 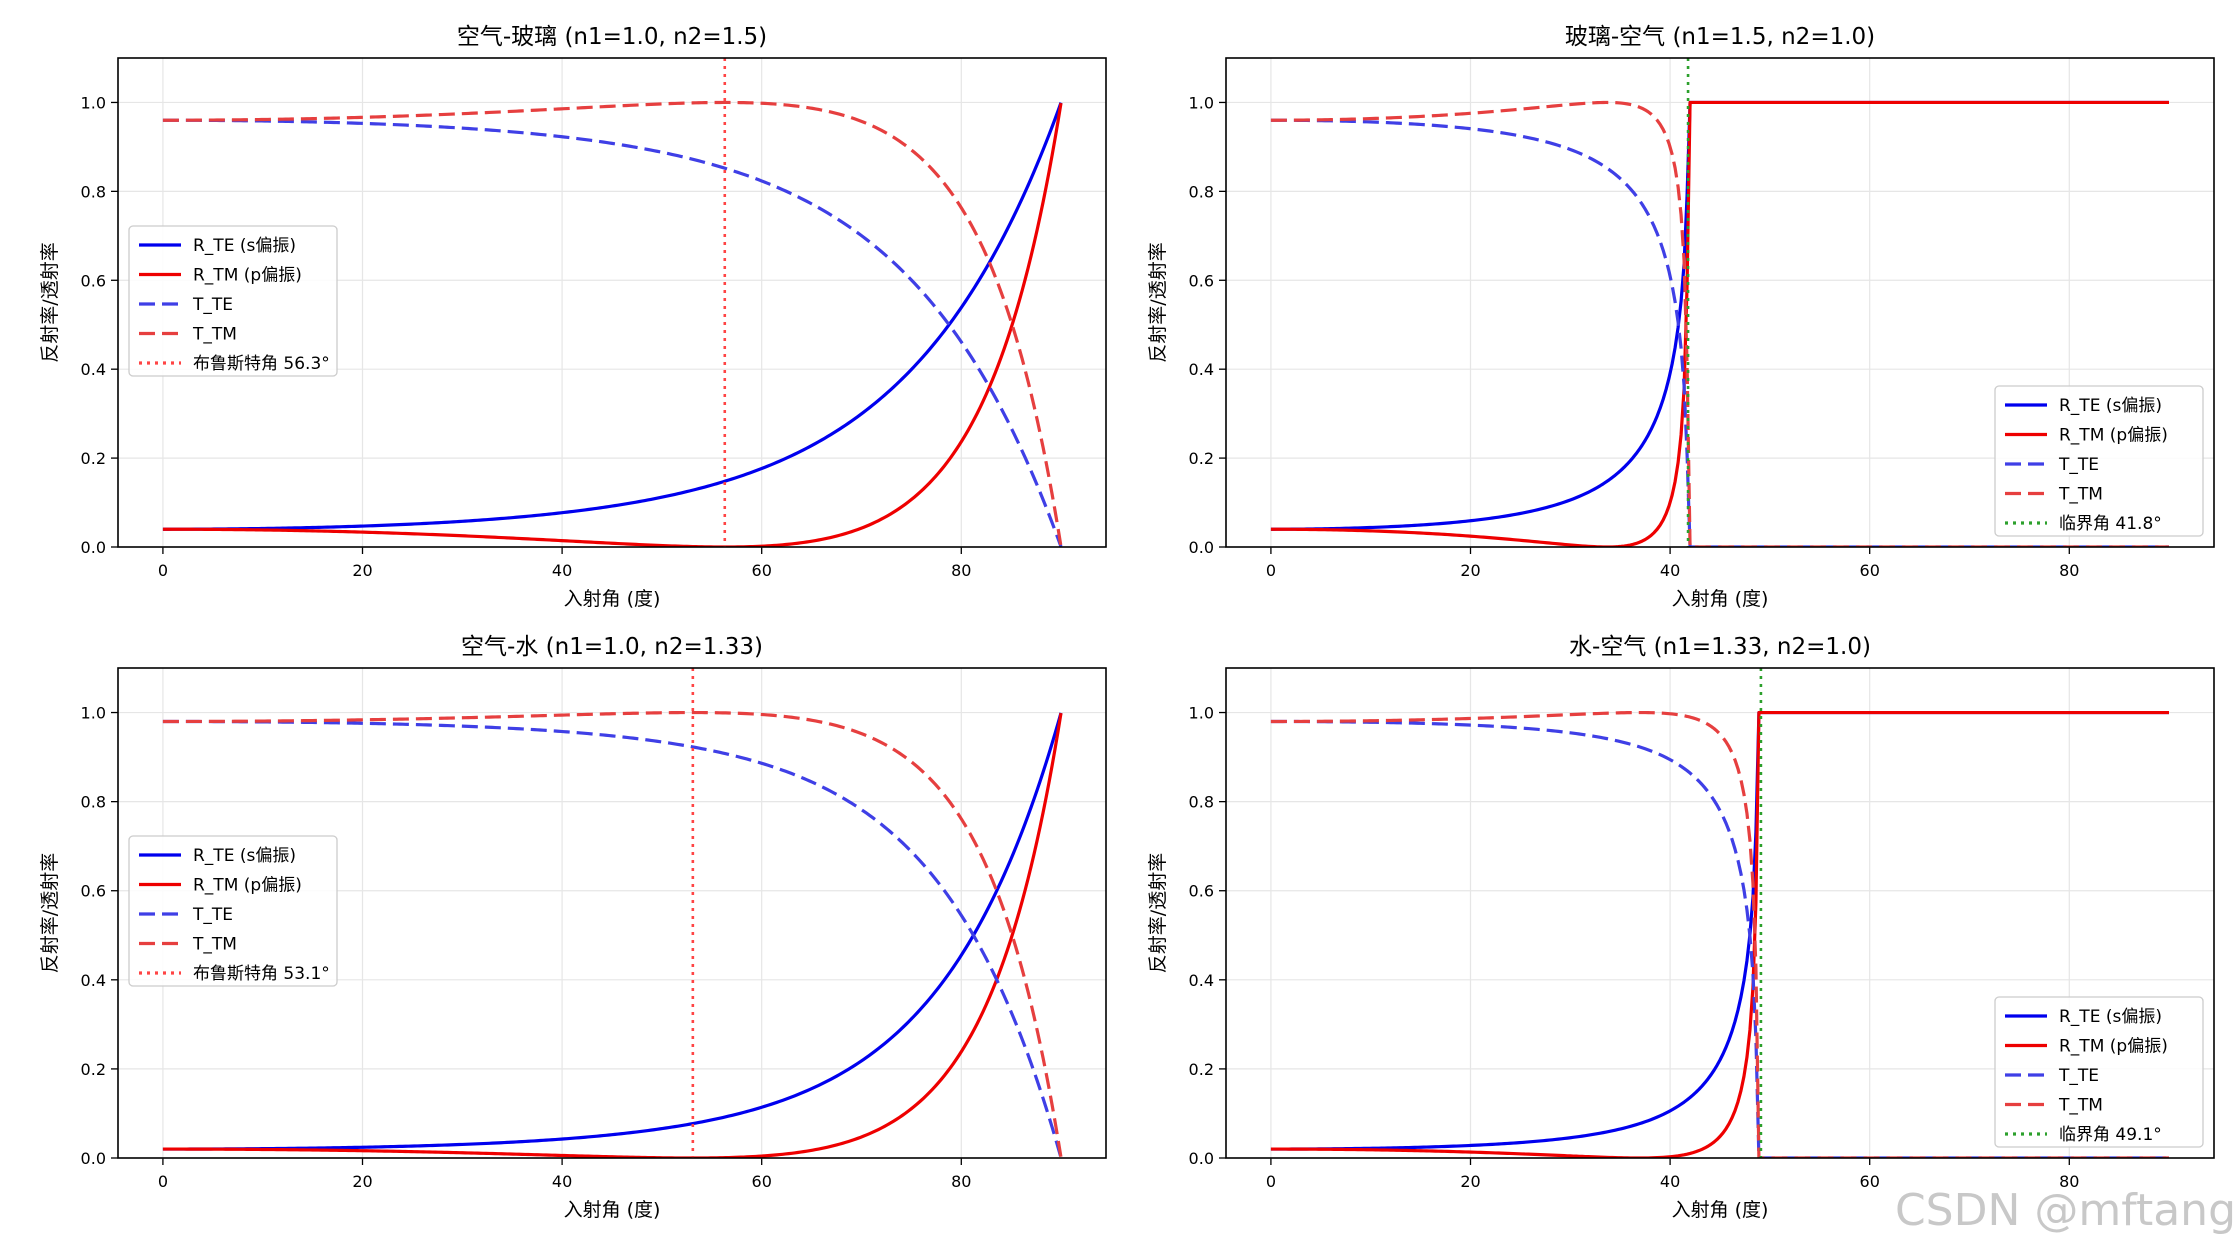 I want to click on watermark: CSDN @mftang, so click(x=2065, y=1210).